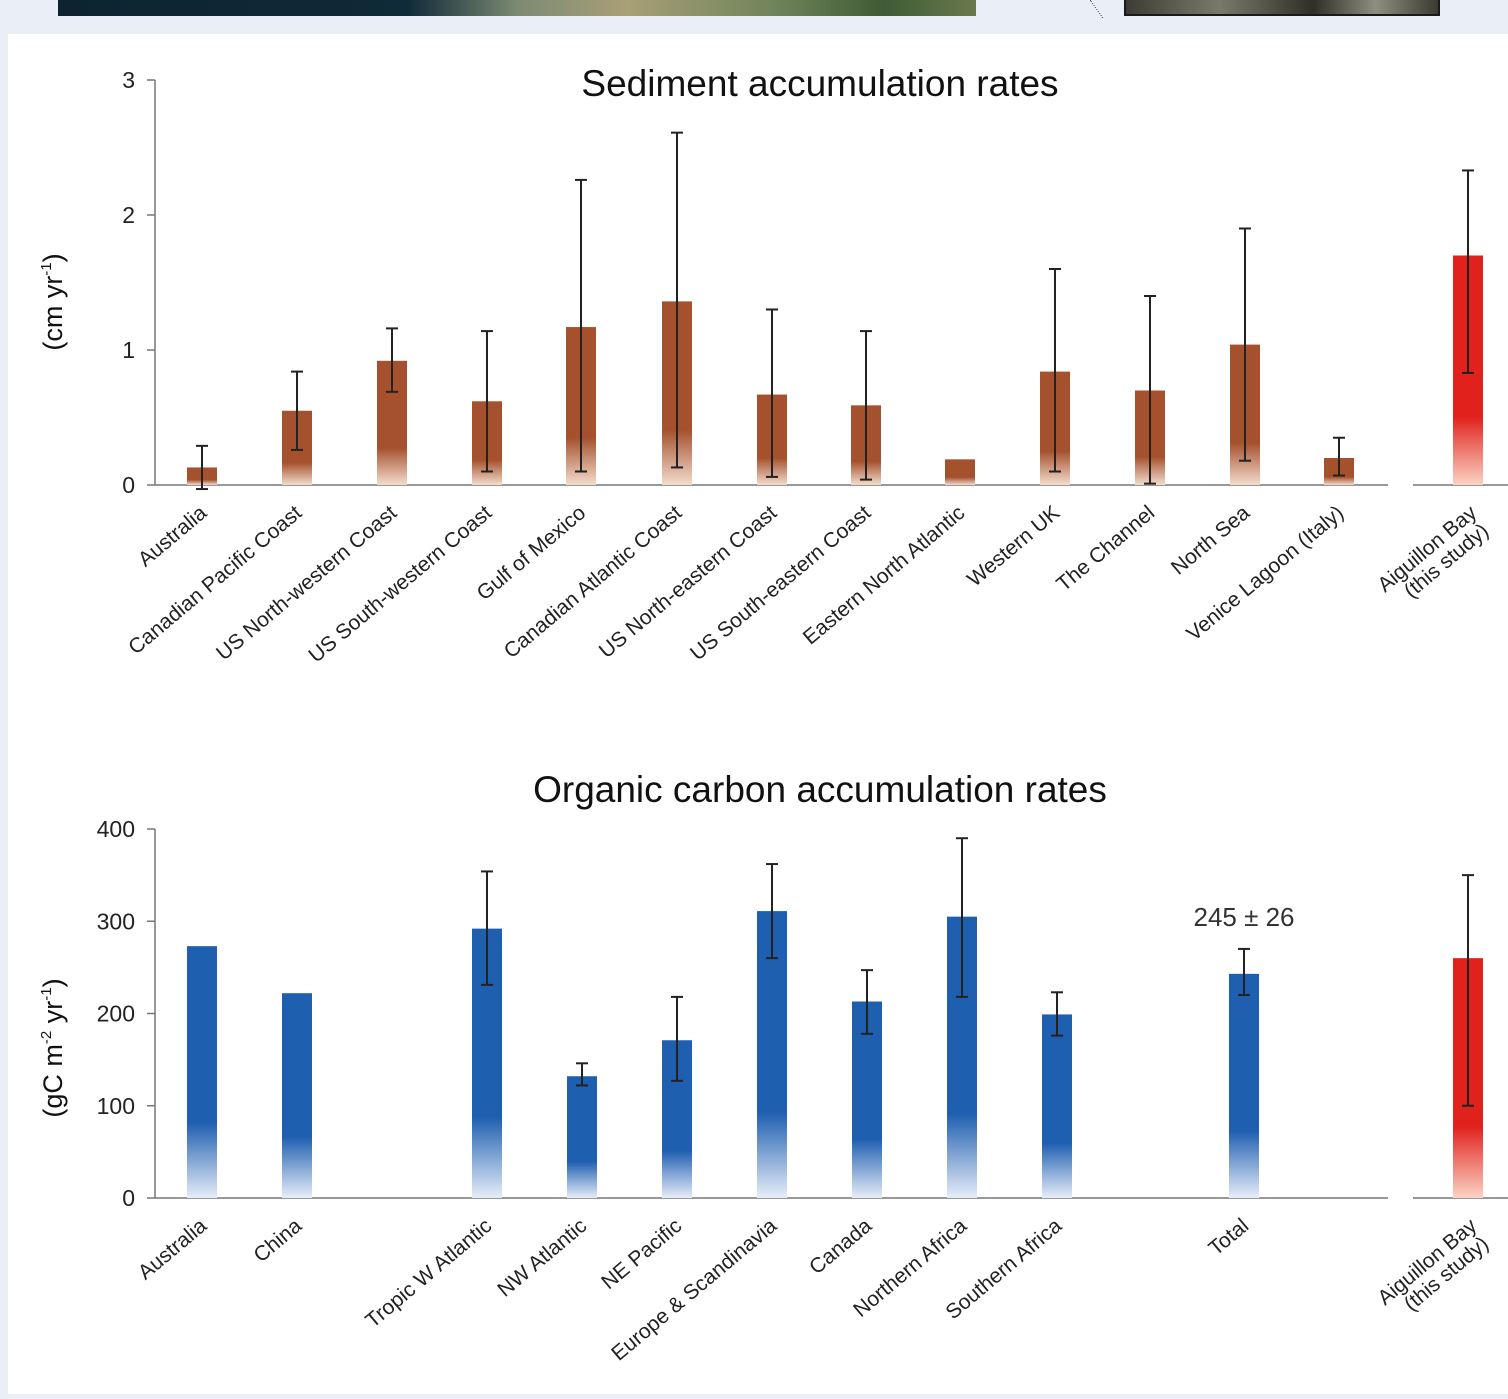 The height and width of the screenshot is (1399, 1508). I want to click on bar-southern-africa, so click(1057, 1106).